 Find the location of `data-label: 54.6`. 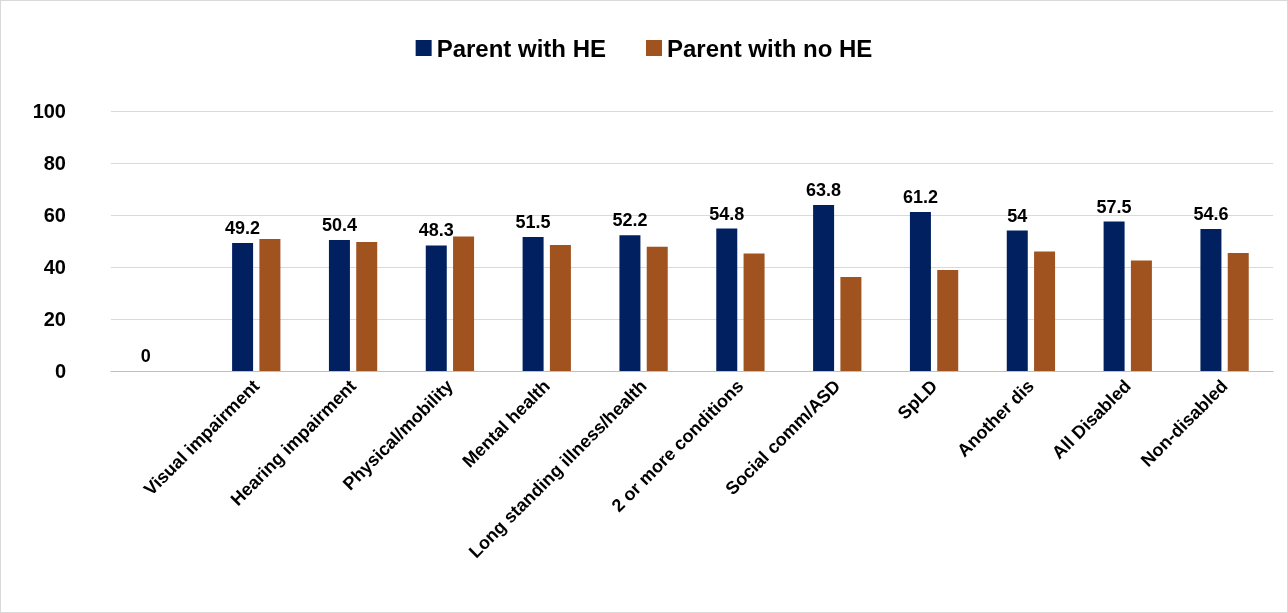

data-label: 54.6 is located at coordinates (1211, 214).